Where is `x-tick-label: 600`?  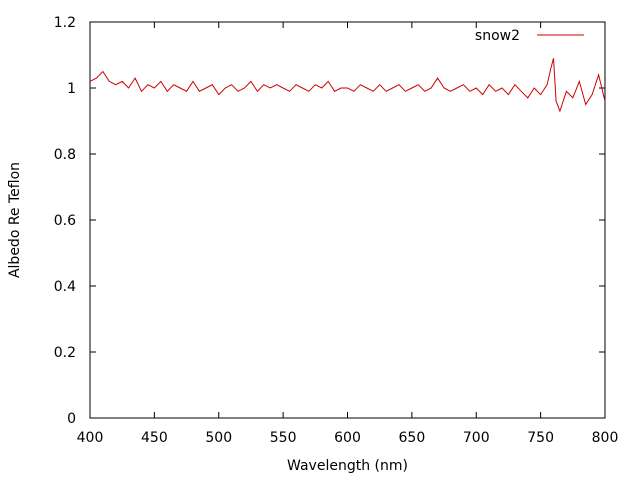 x-tick-label: 600 is located at coordinates (347, 438).